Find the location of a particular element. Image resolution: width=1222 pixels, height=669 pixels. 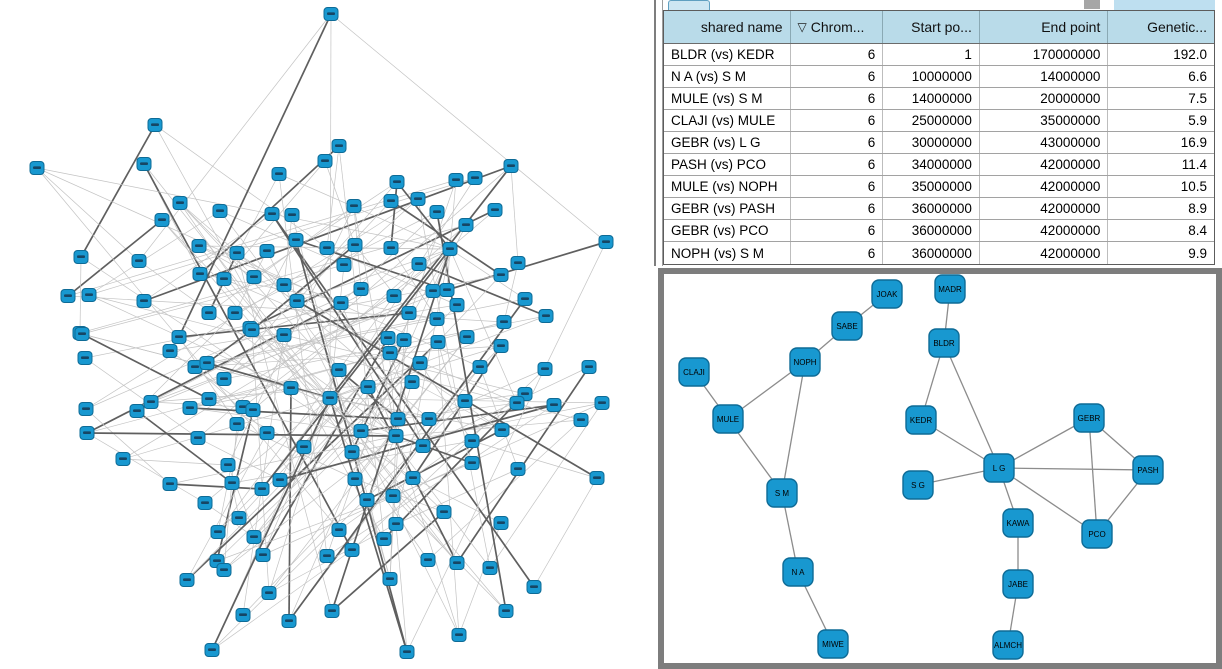

table-cell: PASH (vs) PCO is located at coordinates (727, 164).